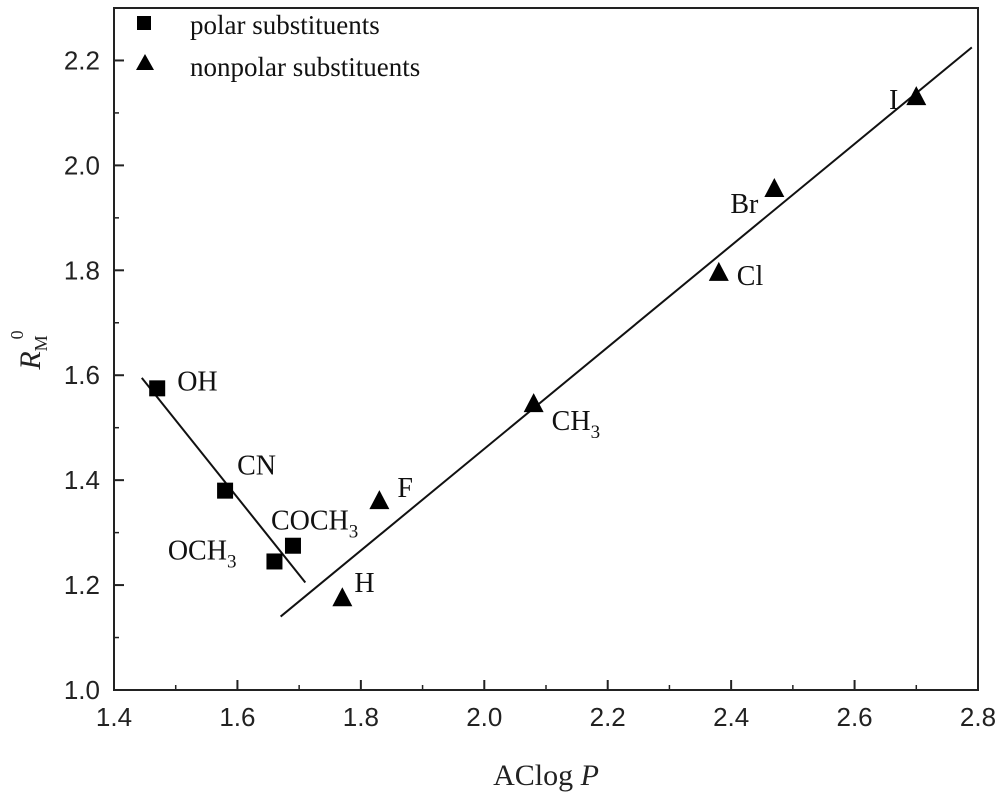  What do you see at coordinates (82, 165) in the screenshot?
I see `y-tick-label-5: 2.0` at bounding box center [82, 165].